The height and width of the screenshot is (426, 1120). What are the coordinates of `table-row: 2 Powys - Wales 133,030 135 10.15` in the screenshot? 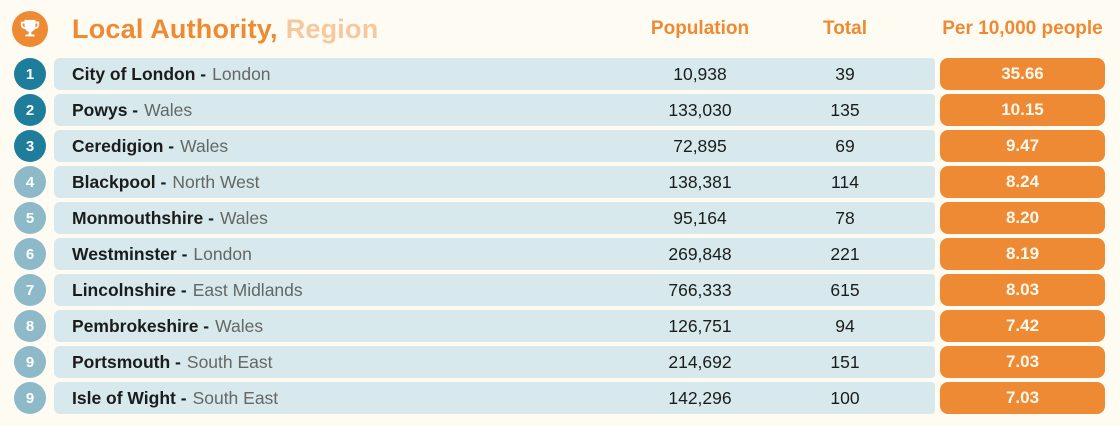 It's located at (560, 110).